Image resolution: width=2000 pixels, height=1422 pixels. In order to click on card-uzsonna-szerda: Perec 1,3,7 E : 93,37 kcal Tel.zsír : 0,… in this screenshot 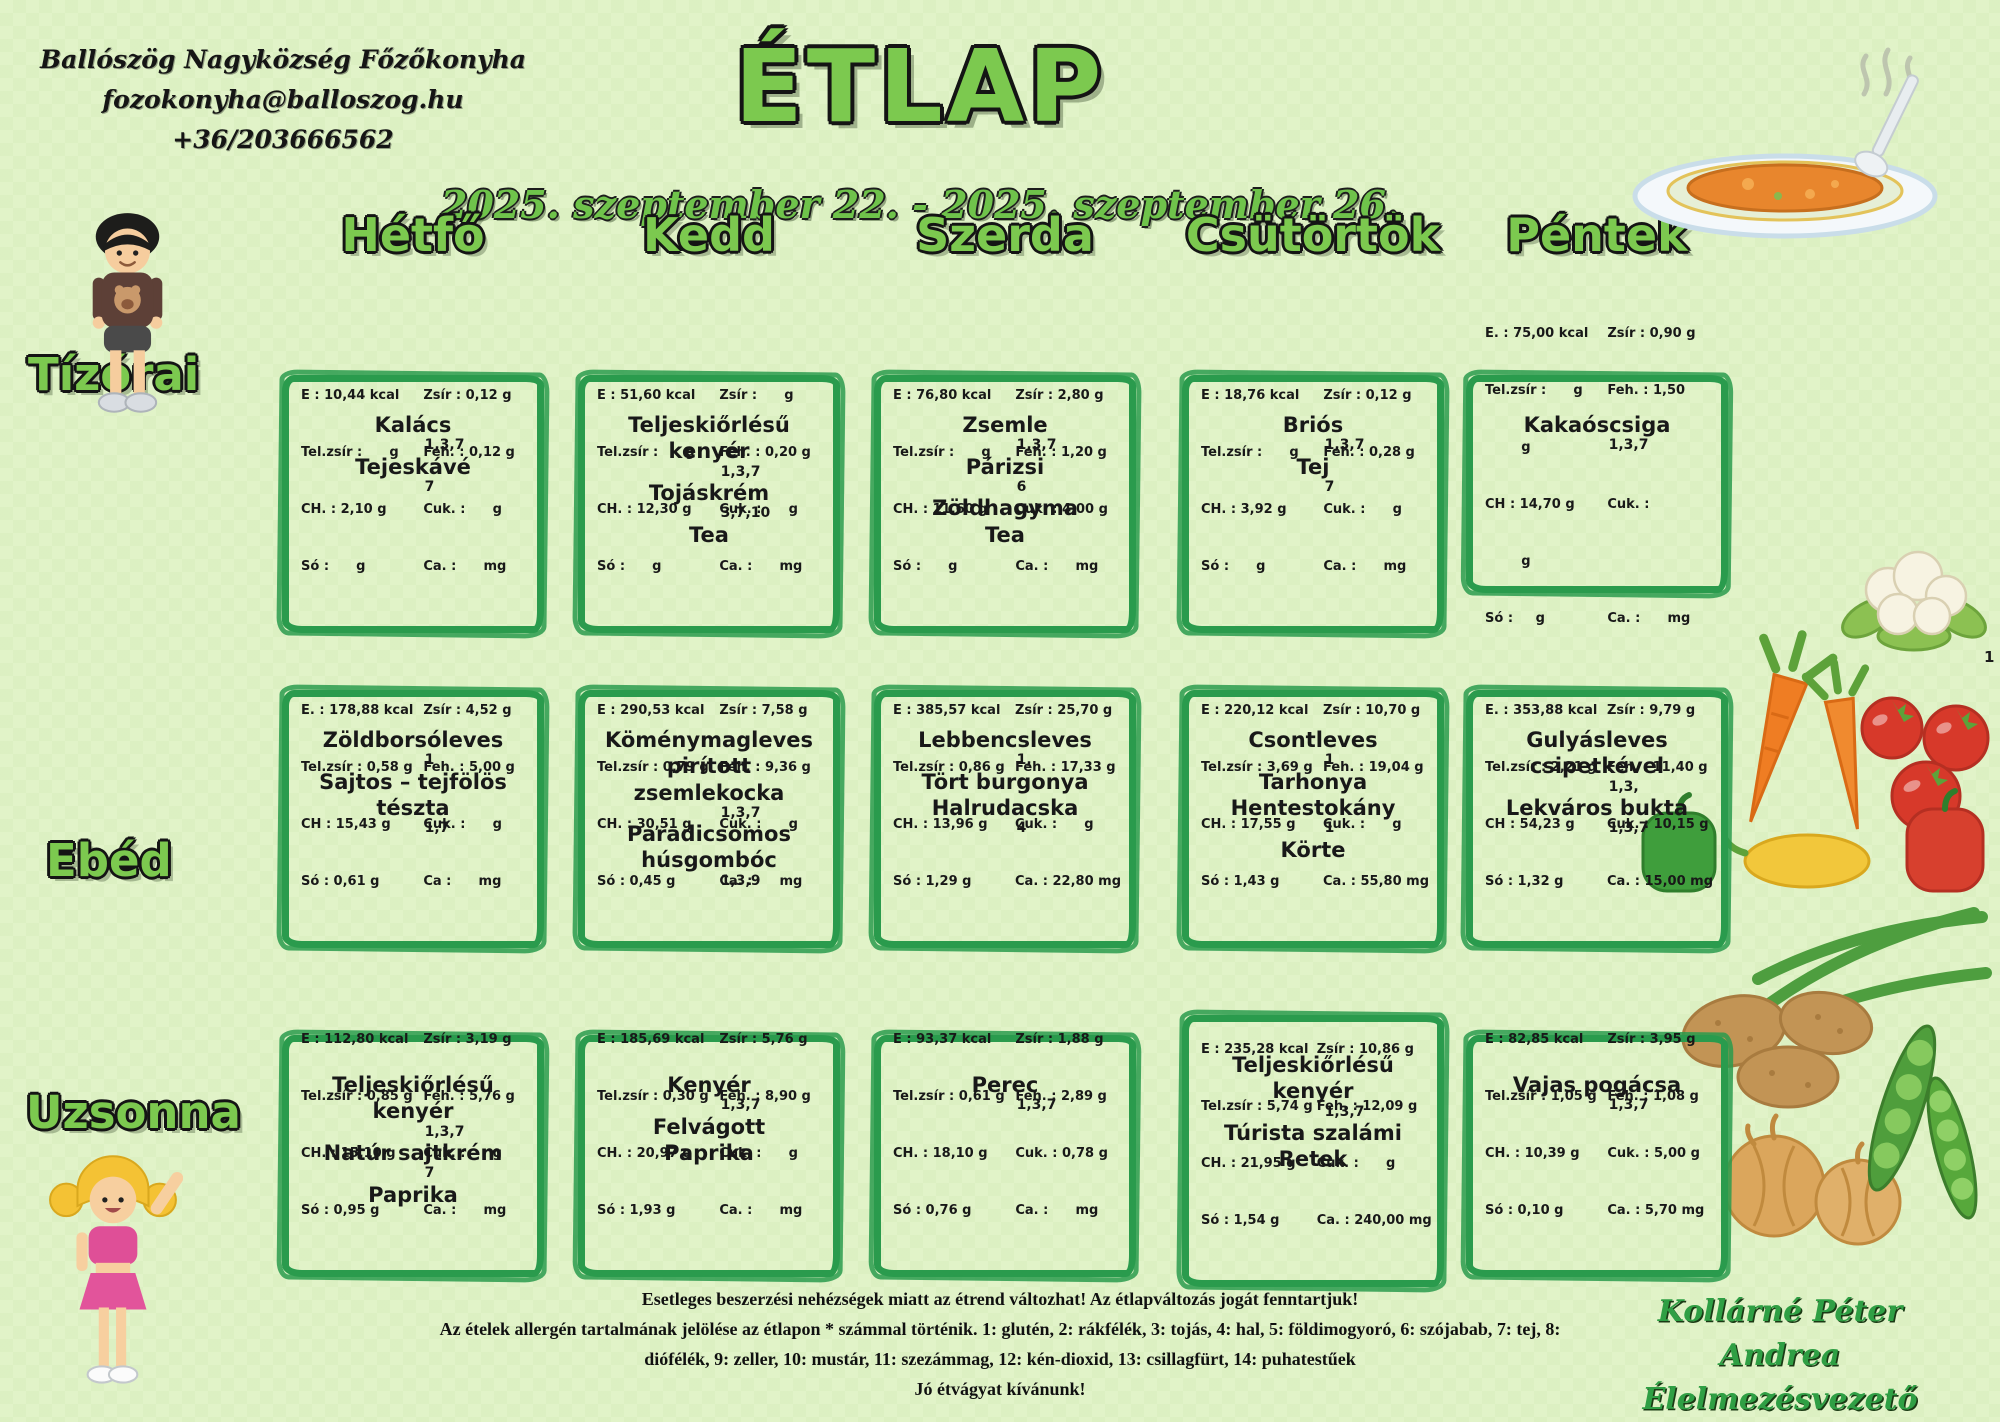, I will do `click(1005, 1154)`.